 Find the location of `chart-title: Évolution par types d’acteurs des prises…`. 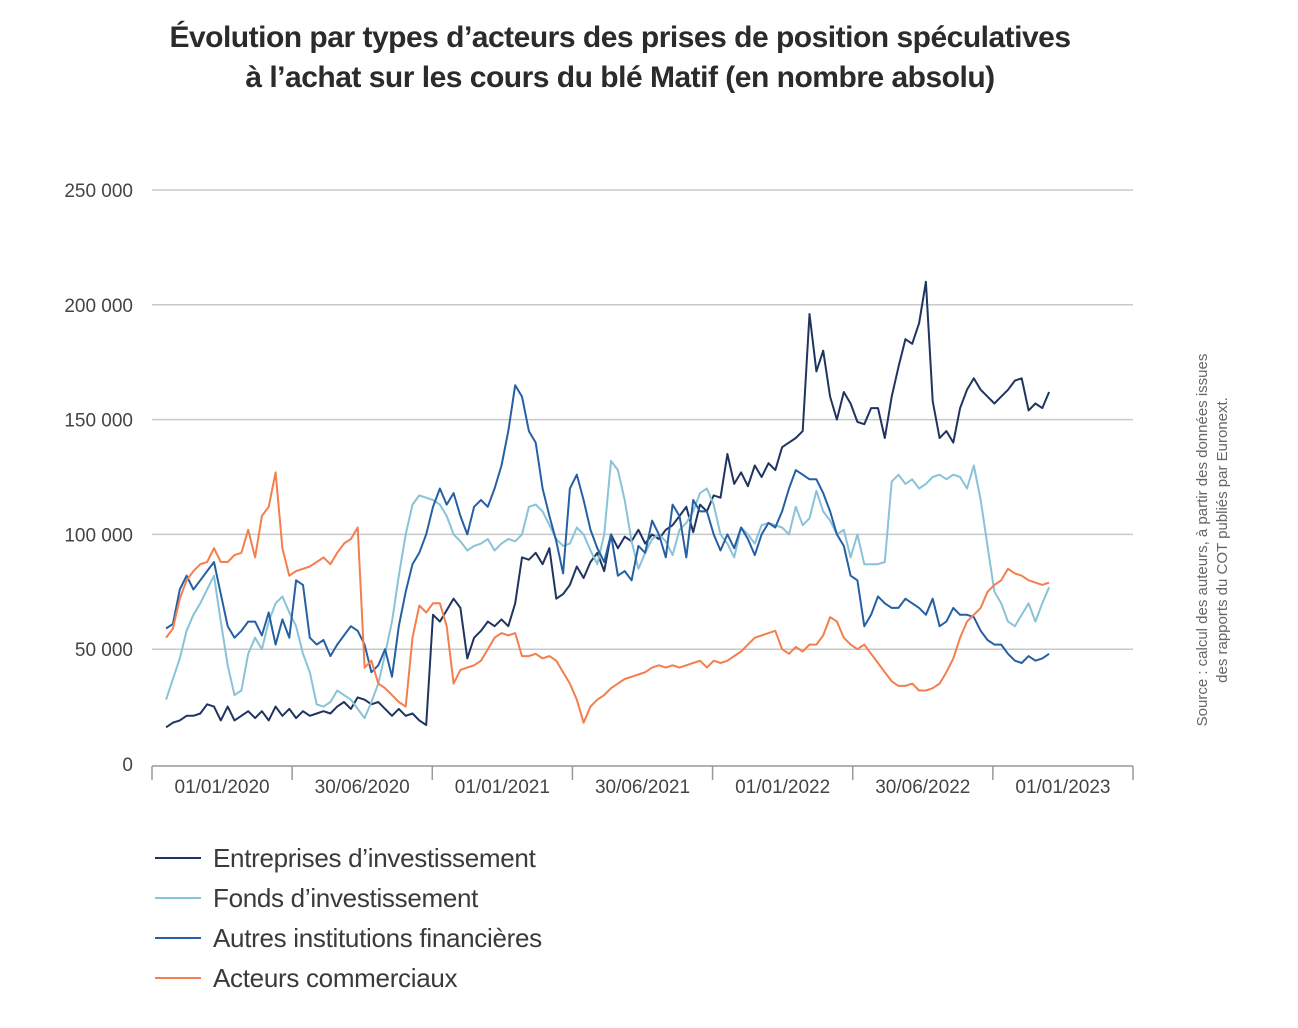

chart-title: Évolution par types d’acteurs des prises… is located at coordinates (620, 58).